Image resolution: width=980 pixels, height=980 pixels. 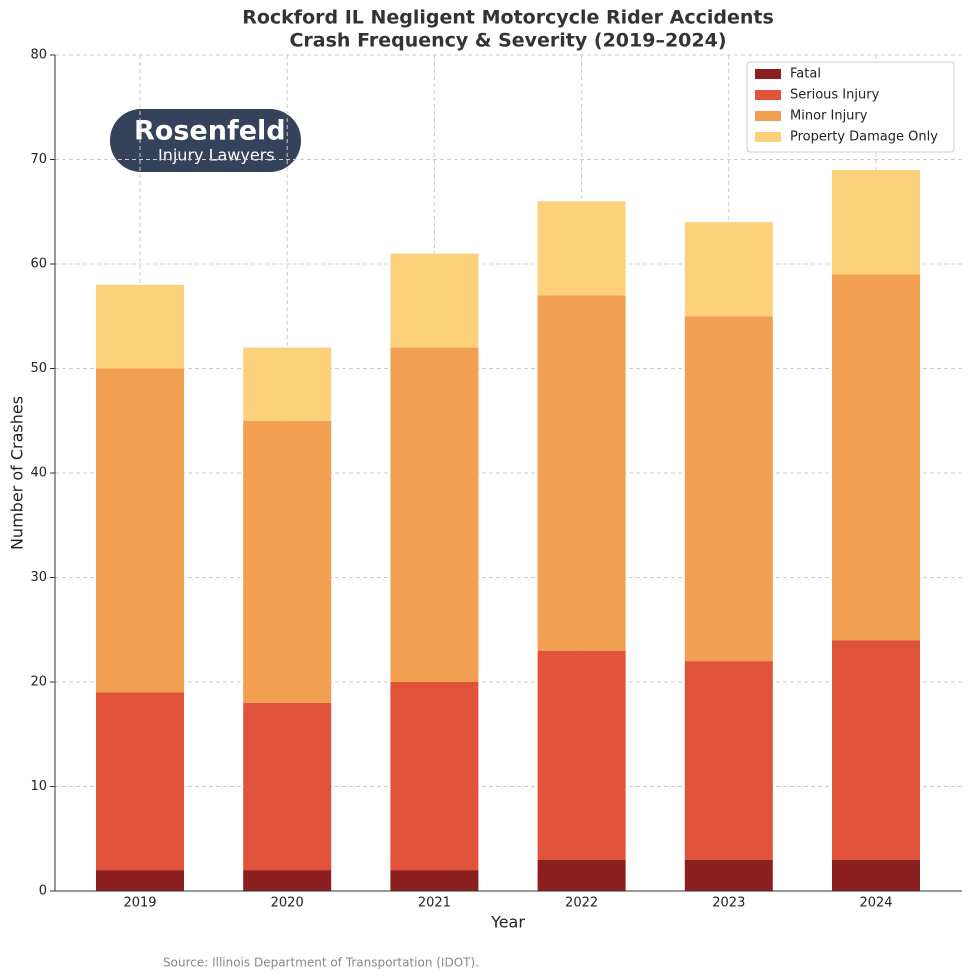 I want to click on legend-box, so click(x=850, y=107).